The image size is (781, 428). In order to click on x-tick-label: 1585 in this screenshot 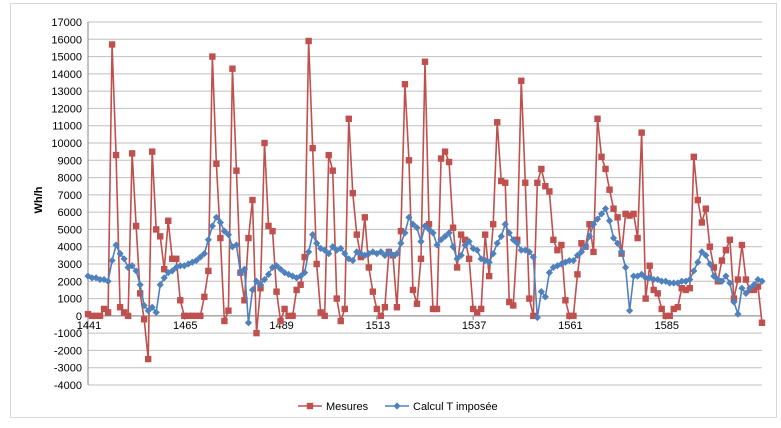, I will do `click(666, 326)`.